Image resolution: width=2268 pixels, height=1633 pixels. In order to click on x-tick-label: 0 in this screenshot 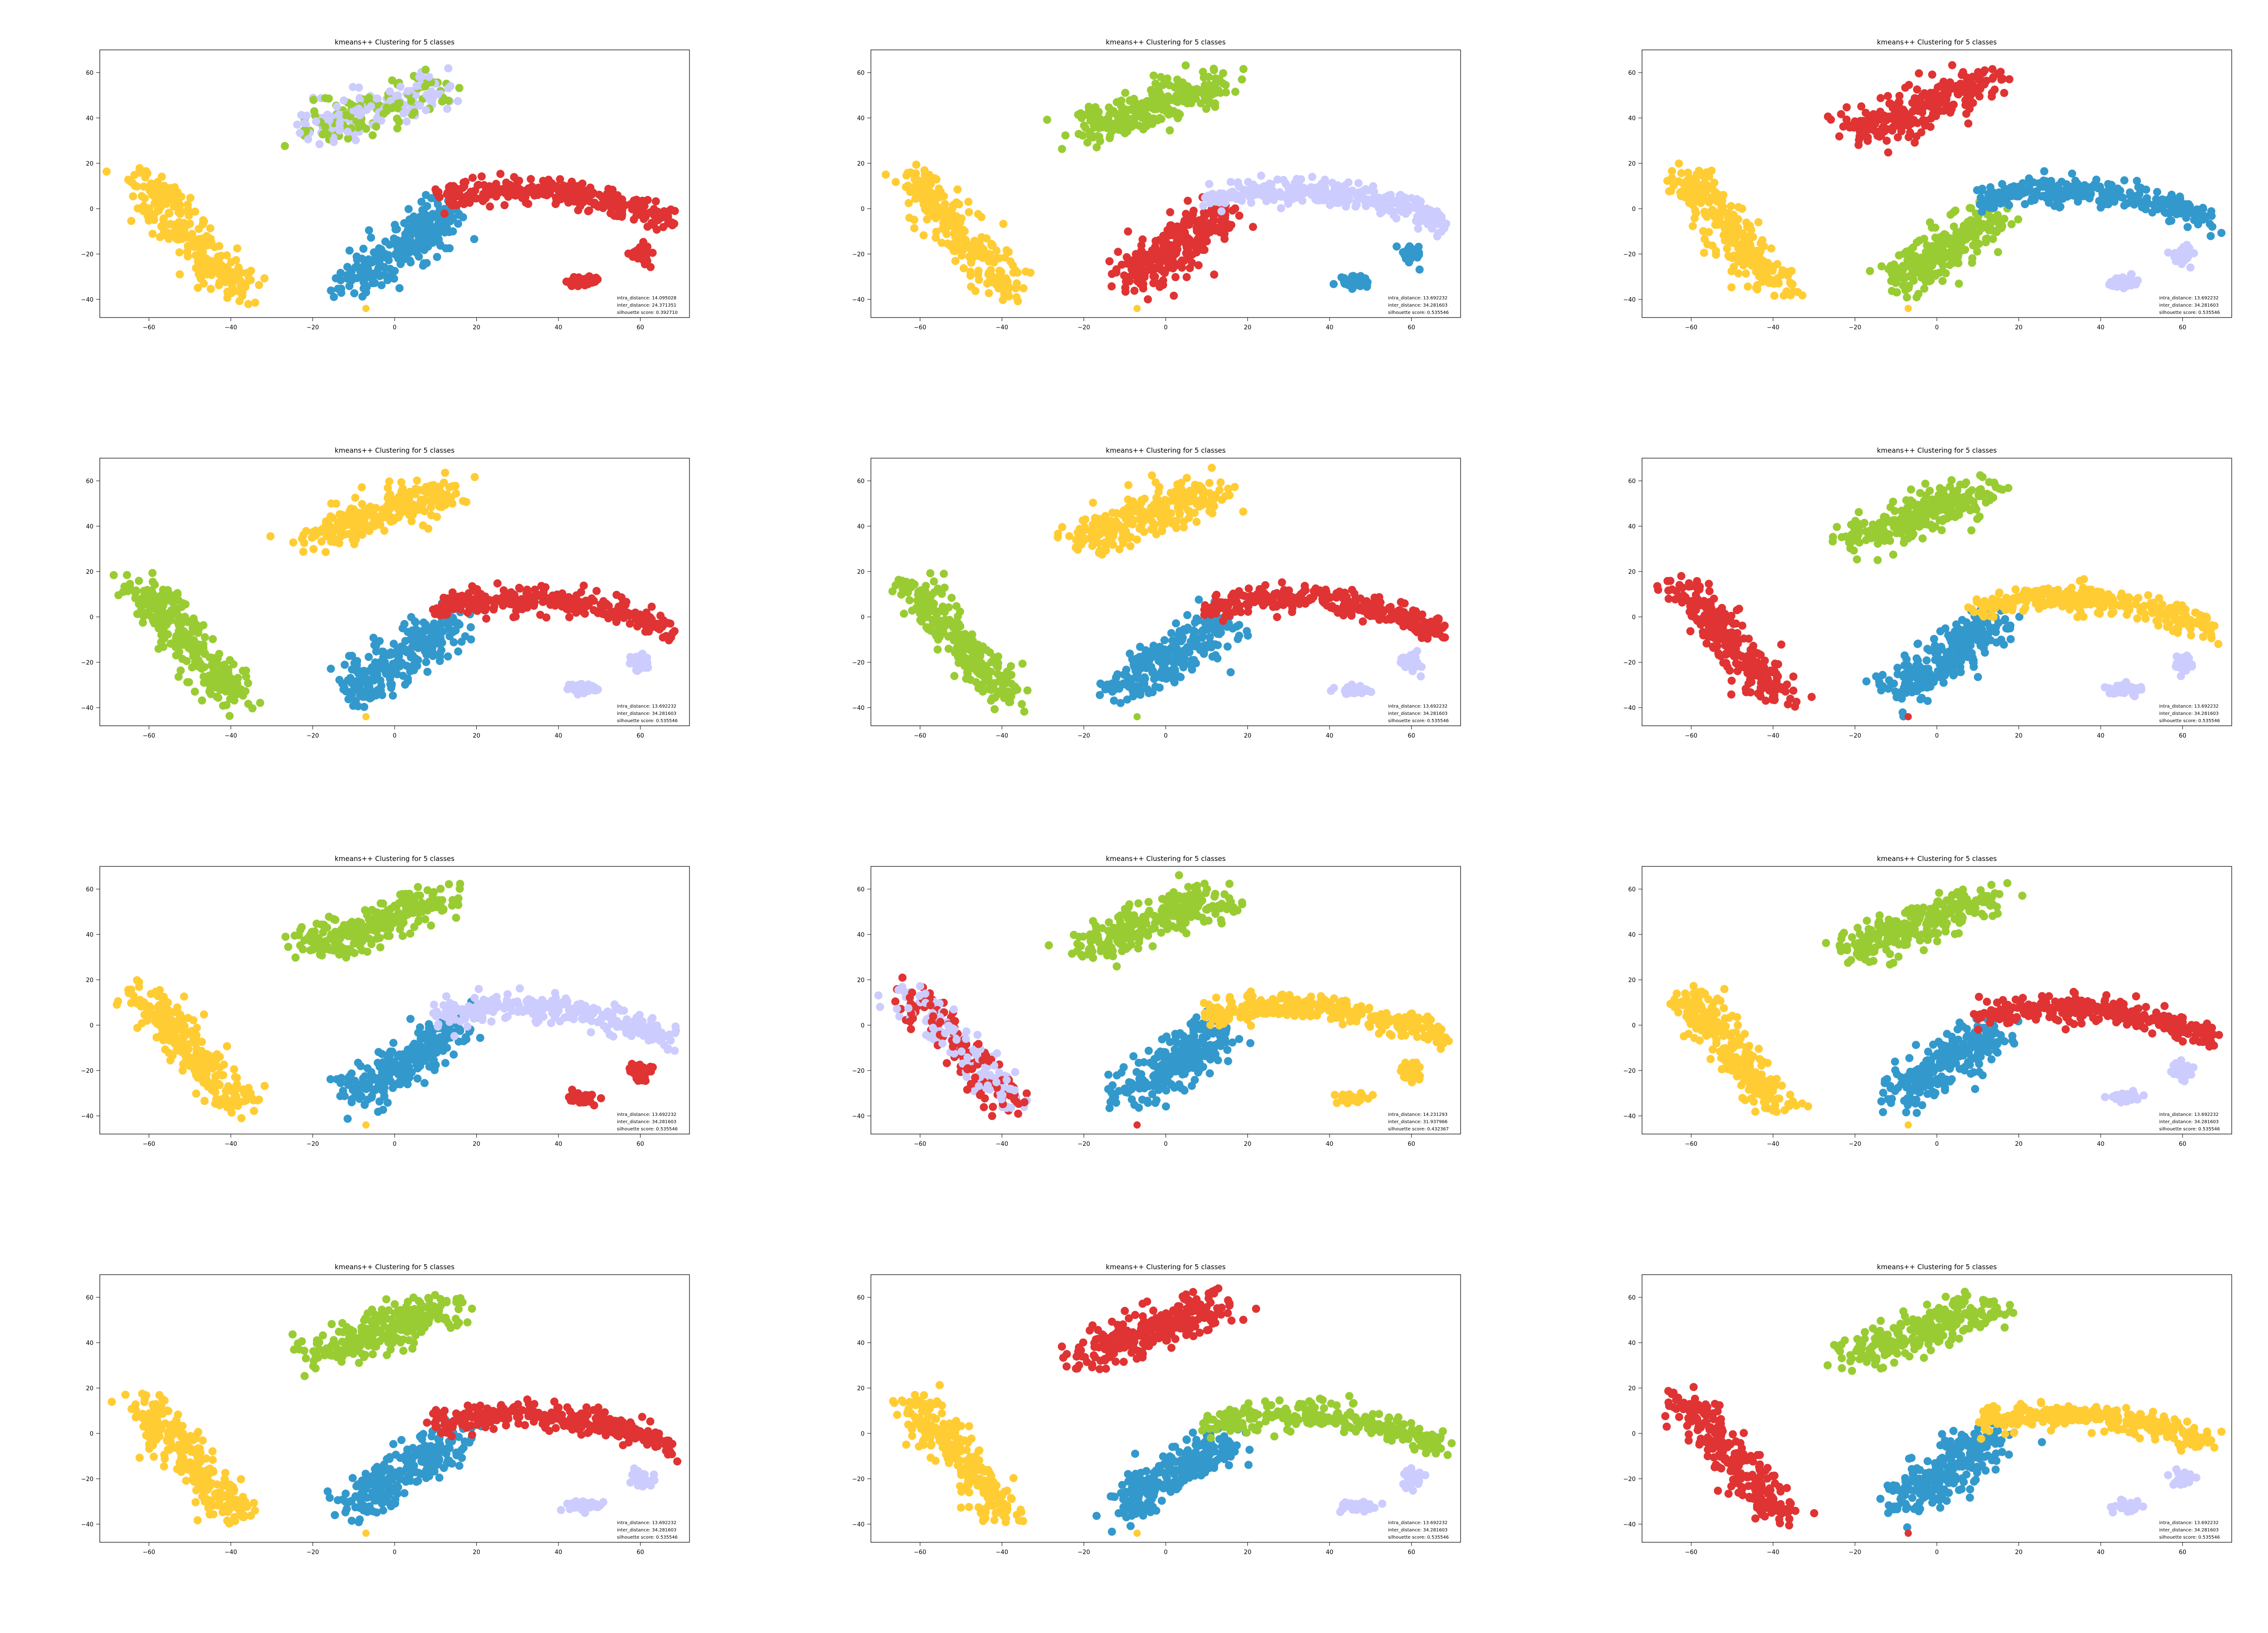, I will do `click(1166, 327)`.